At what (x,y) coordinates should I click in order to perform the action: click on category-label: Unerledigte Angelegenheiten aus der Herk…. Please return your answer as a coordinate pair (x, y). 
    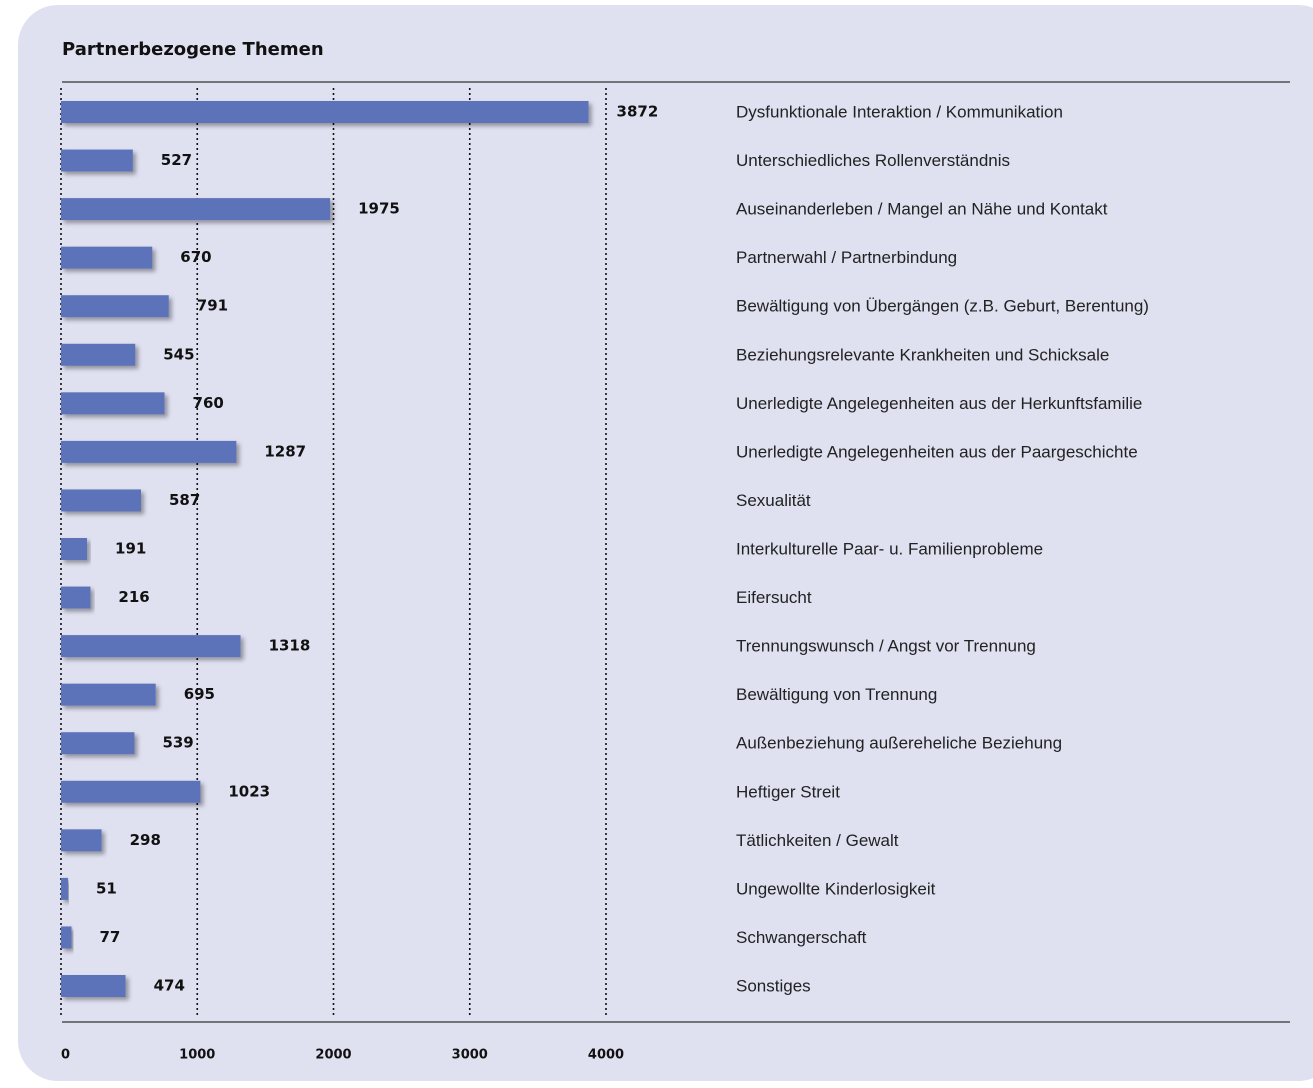
    Looking at the image, I should click on (939, 403).